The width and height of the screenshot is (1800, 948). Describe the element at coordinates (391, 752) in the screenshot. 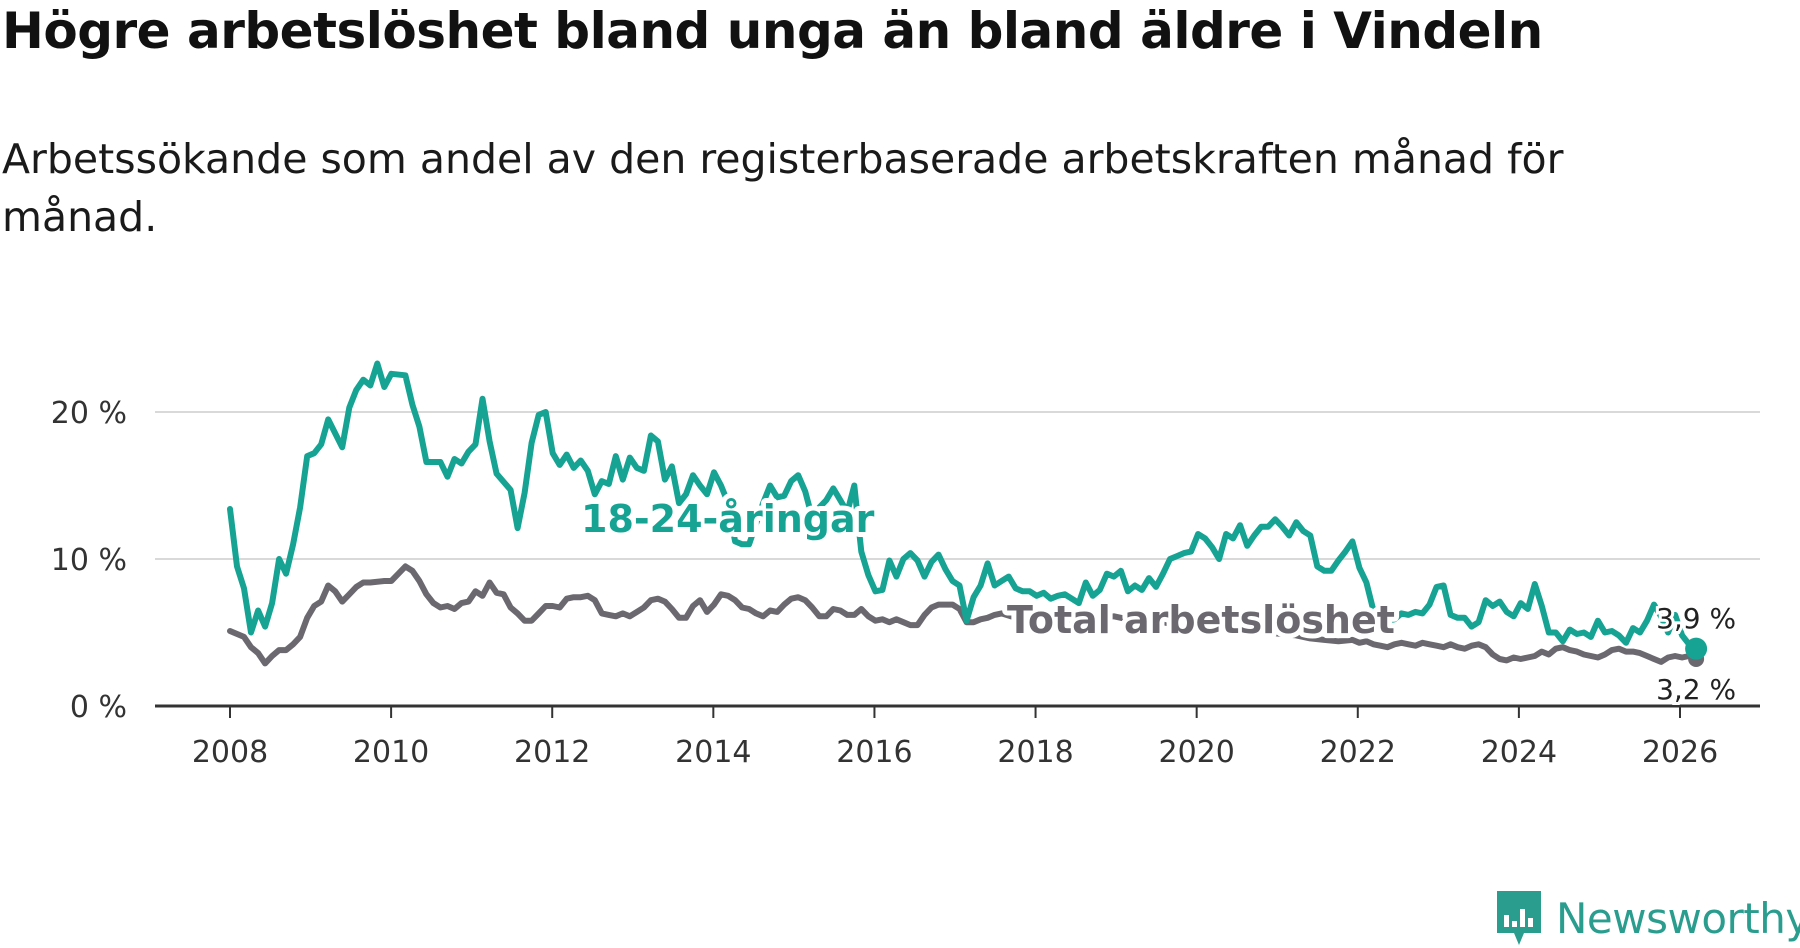

I see `x-tick-label: 2010` at that location.